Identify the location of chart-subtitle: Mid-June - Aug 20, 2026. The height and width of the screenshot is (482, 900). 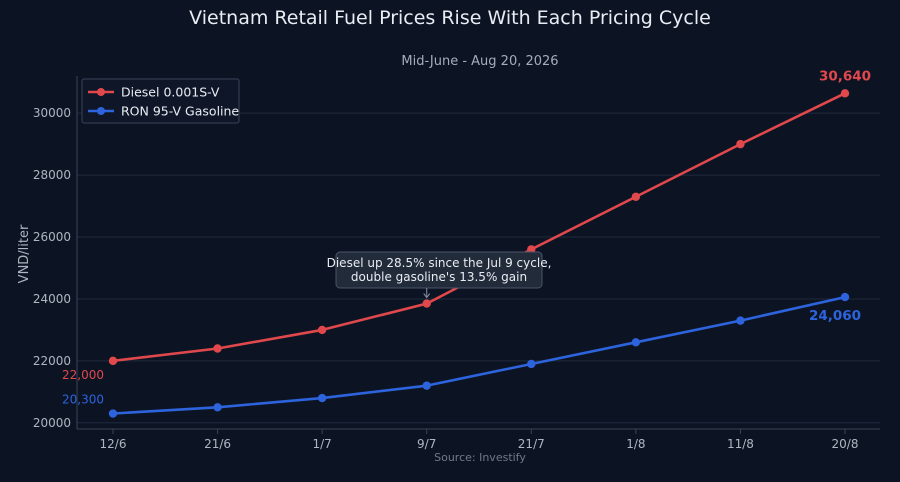
(479, 61).